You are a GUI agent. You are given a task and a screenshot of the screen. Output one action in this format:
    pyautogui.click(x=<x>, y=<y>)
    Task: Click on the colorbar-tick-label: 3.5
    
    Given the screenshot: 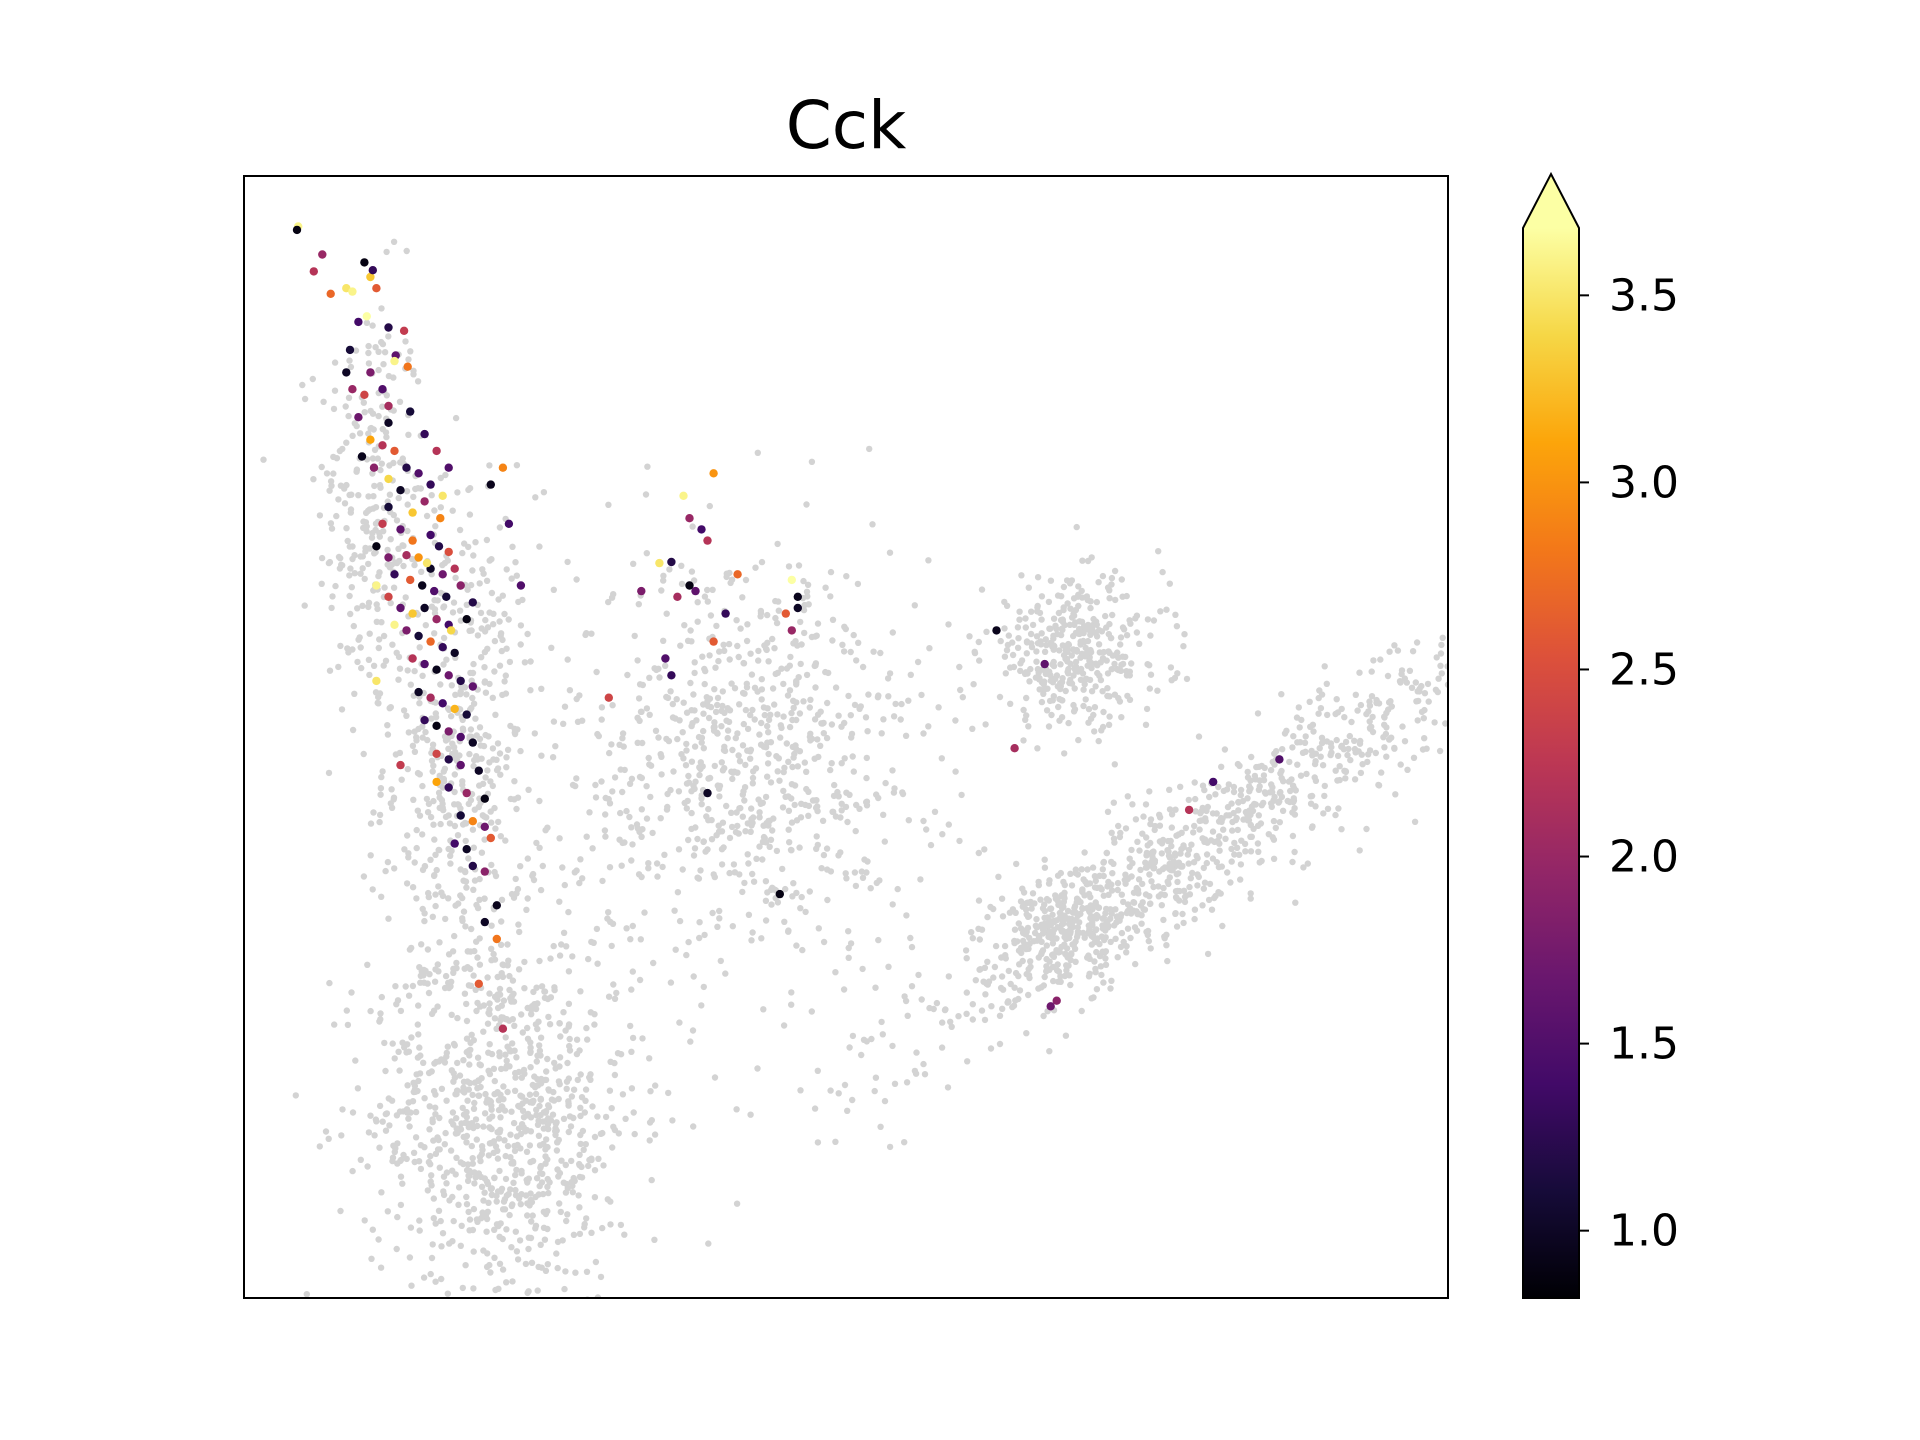 What is the action you would take?
    pyautogui.click(x=1644, y=295)
    